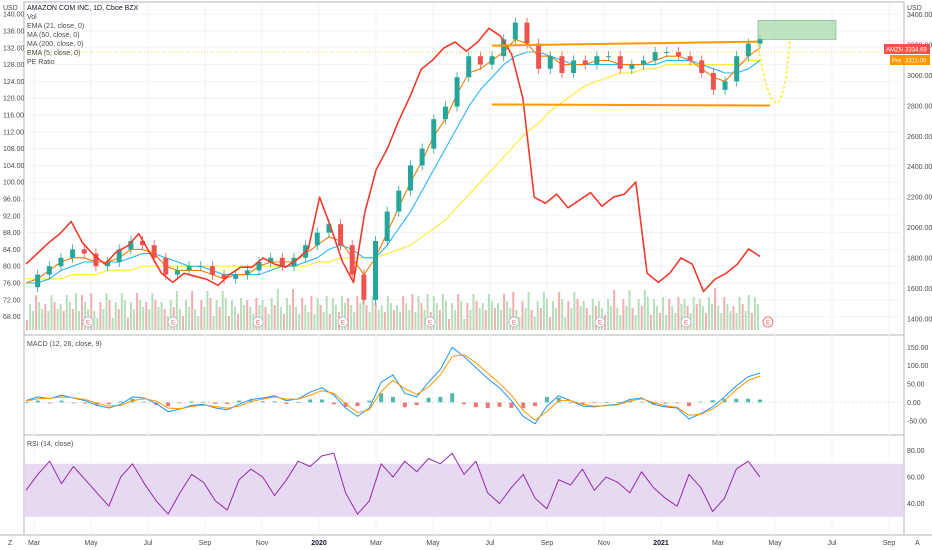  I want to click on time-tick-label: Jul, so click(148, 543).